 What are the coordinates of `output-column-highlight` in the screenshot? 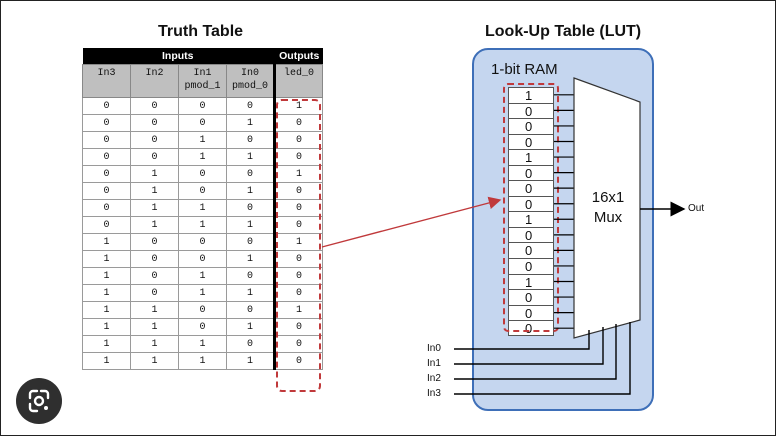 It's located at (298, 245).